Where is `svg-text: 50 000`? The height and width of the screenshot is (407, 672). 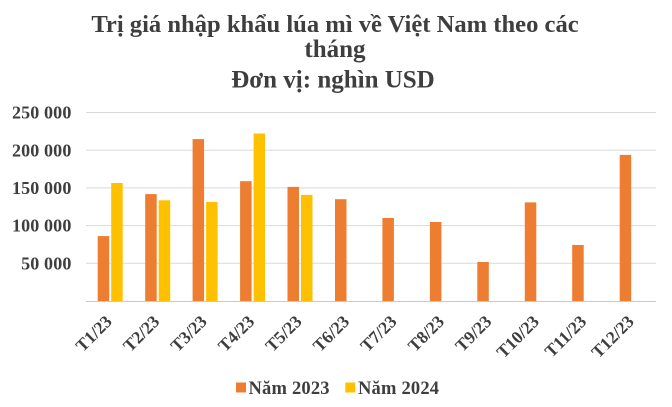
svg-text: 50 000 is located at coordinates (46, 263).